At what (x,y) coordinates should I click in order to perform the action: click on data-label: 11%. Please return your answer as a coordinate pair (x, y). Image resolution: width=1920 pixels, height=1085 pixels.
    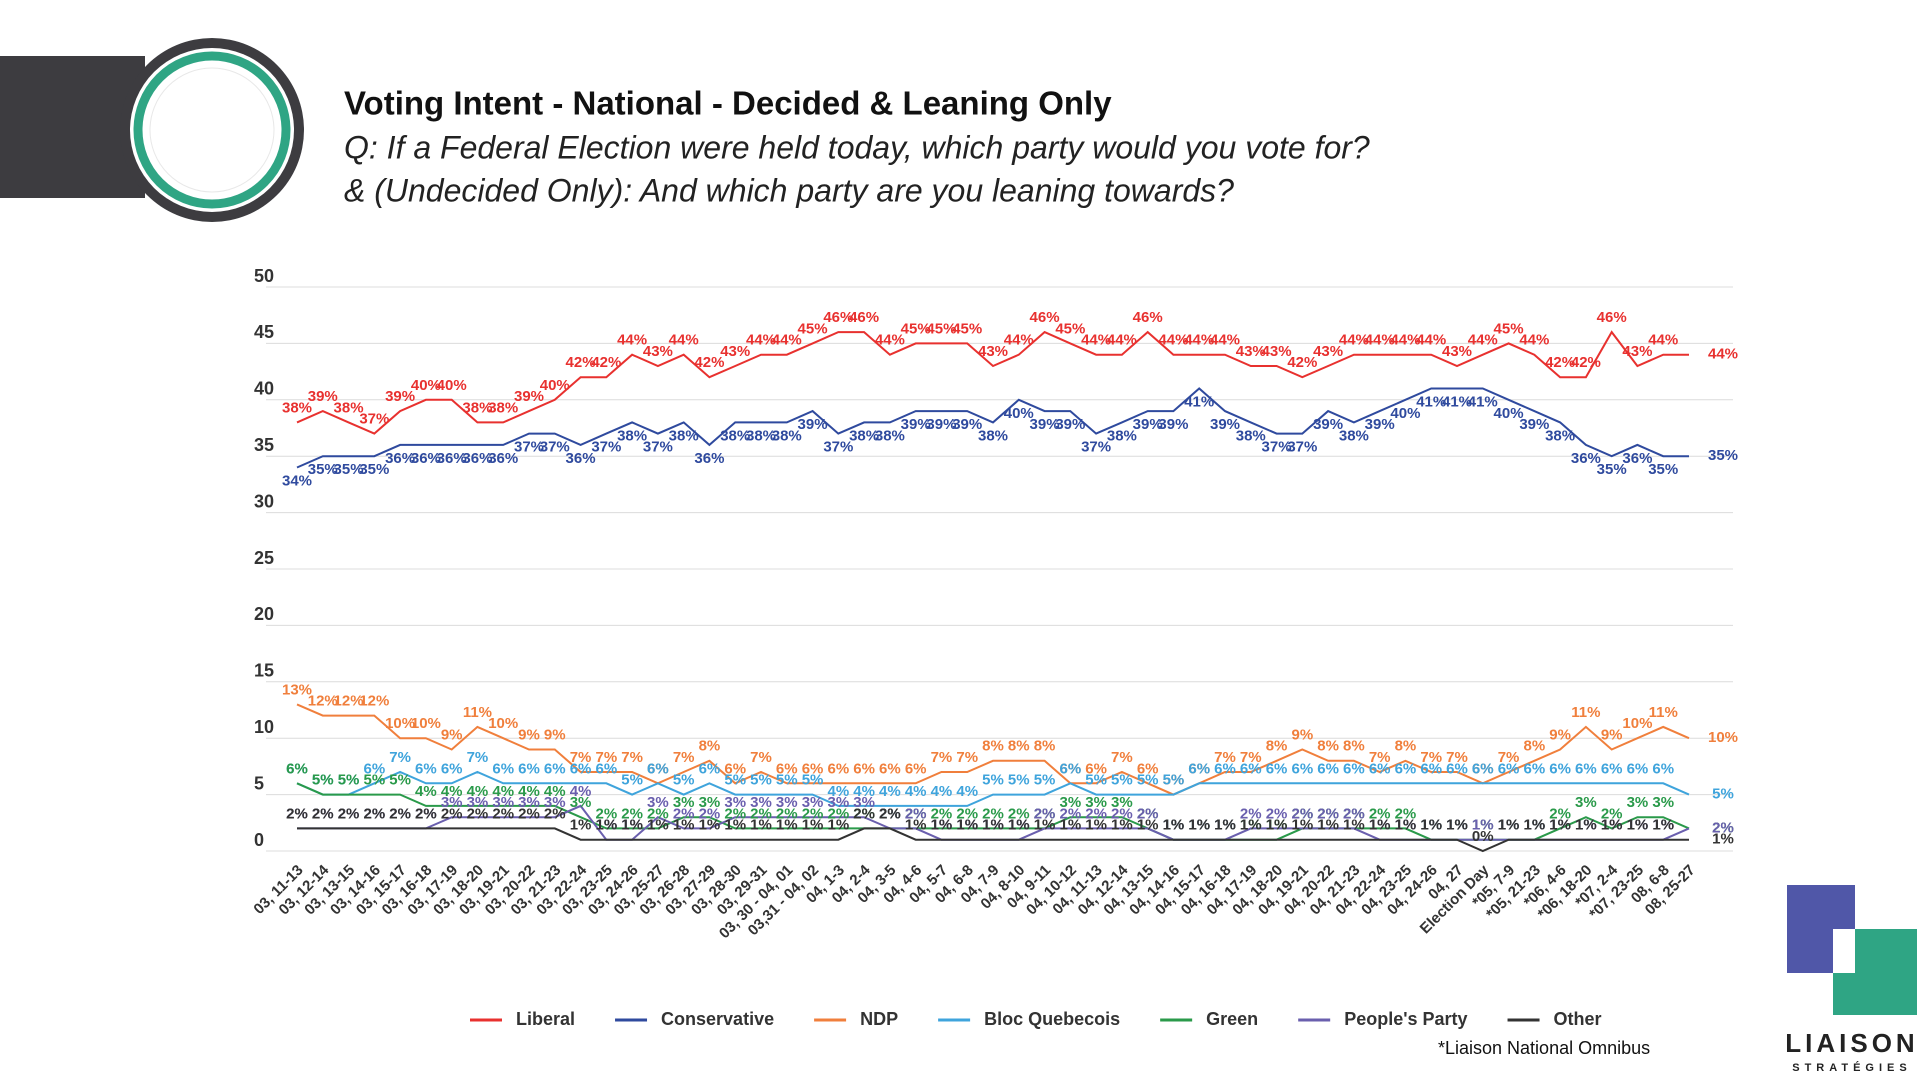
    Looking at the image, I should click on (1663, 712).